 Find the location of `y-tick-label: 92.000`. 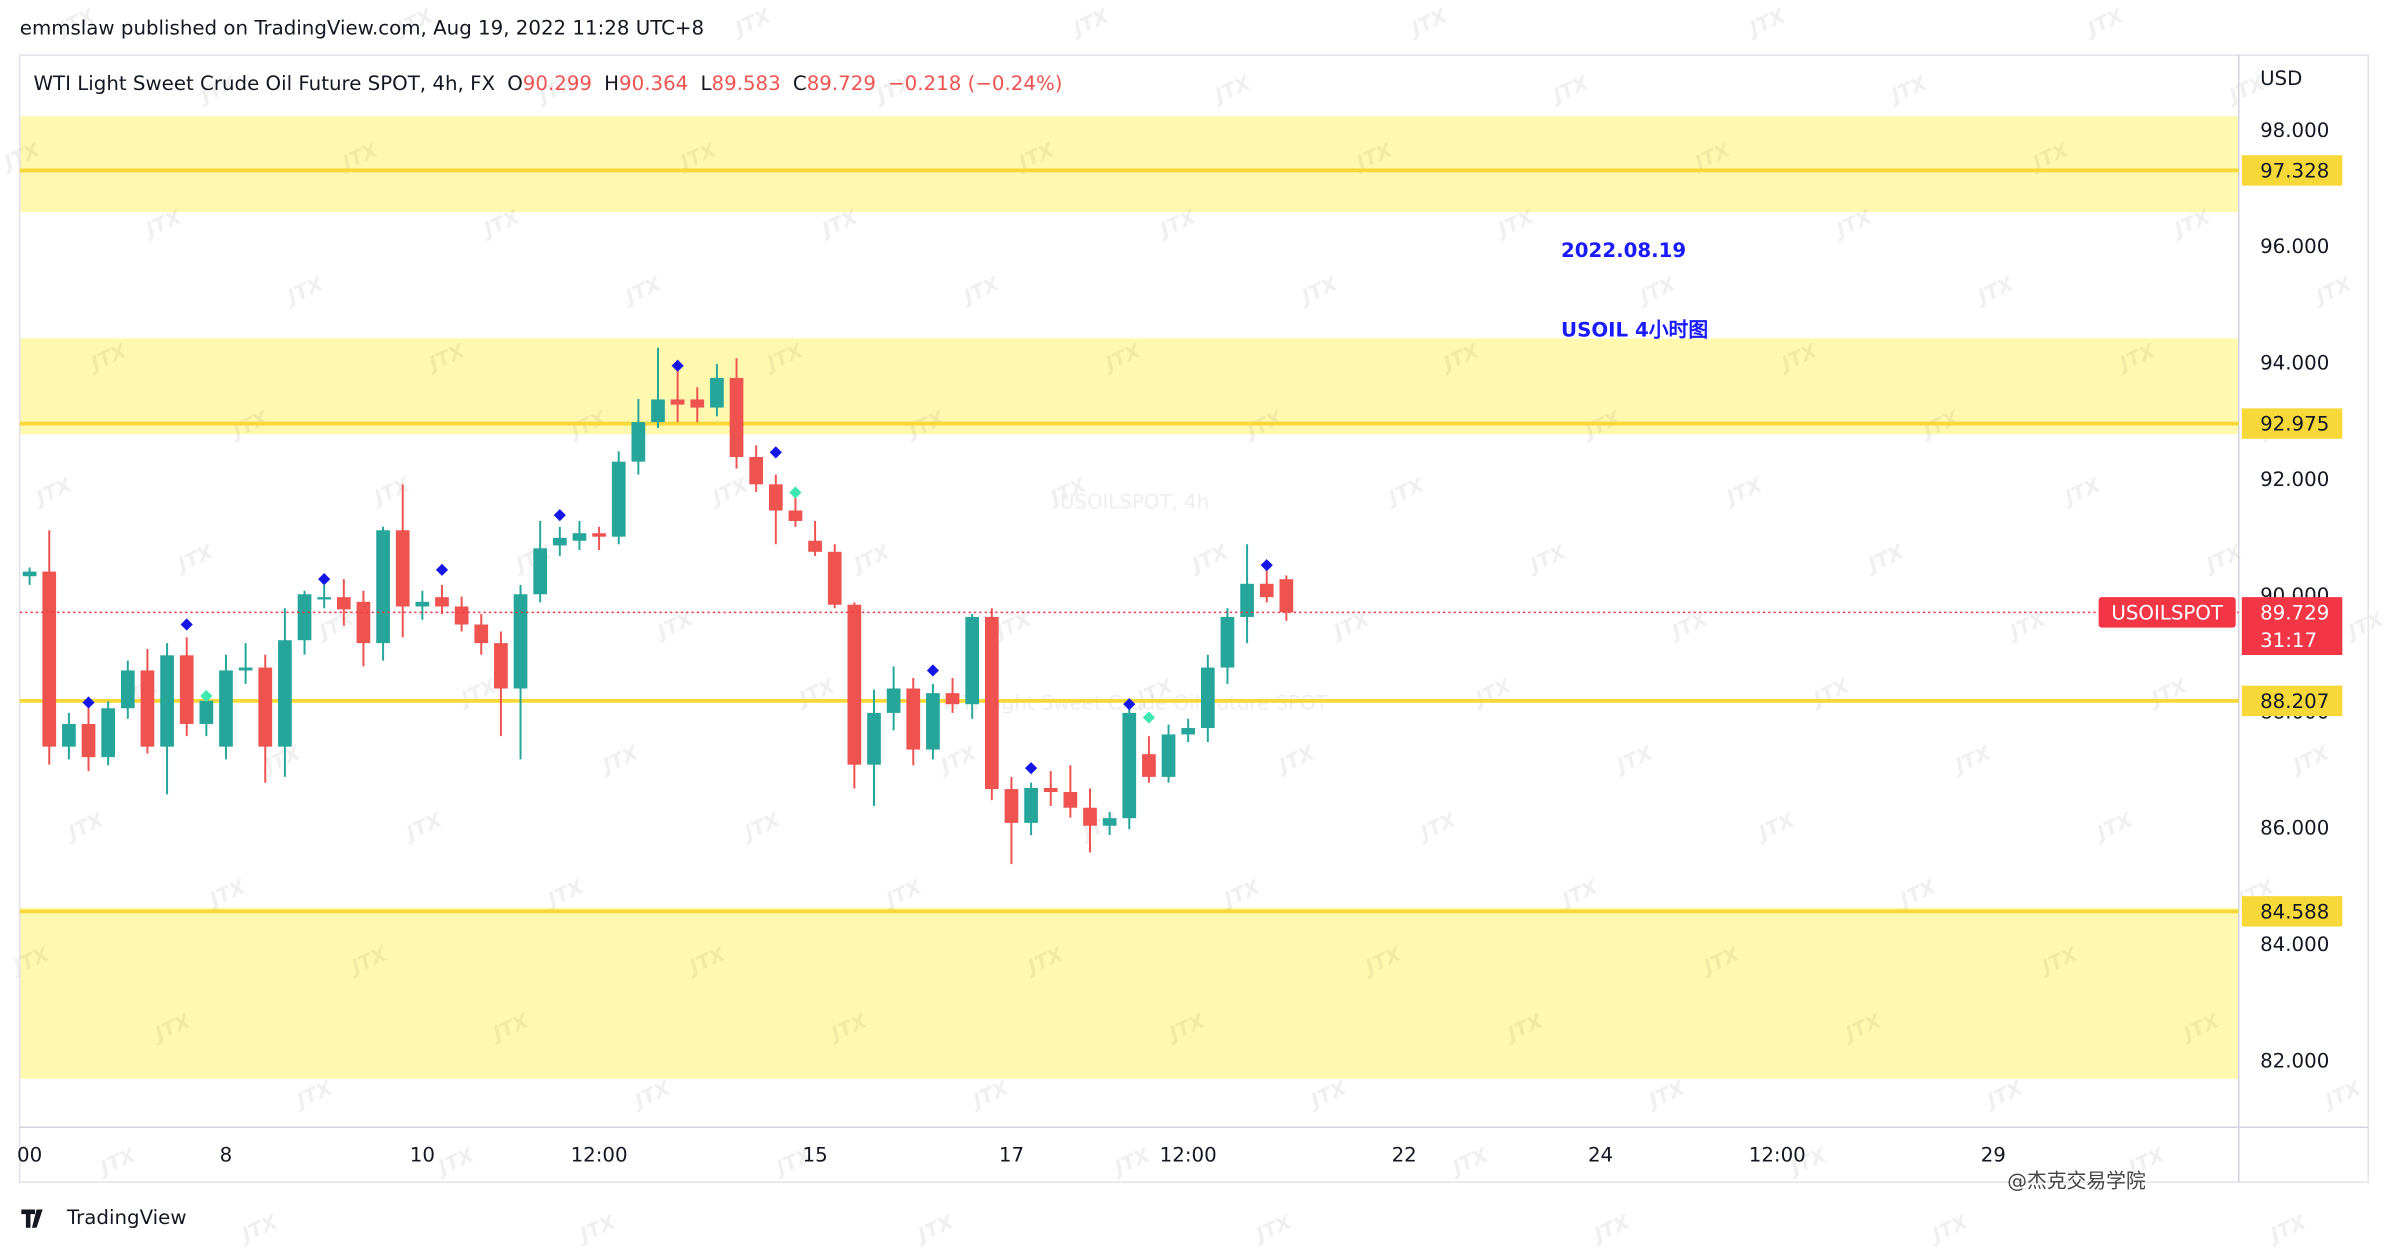

y-tick-label: 92.000 is located at coordinates (2294, 479).